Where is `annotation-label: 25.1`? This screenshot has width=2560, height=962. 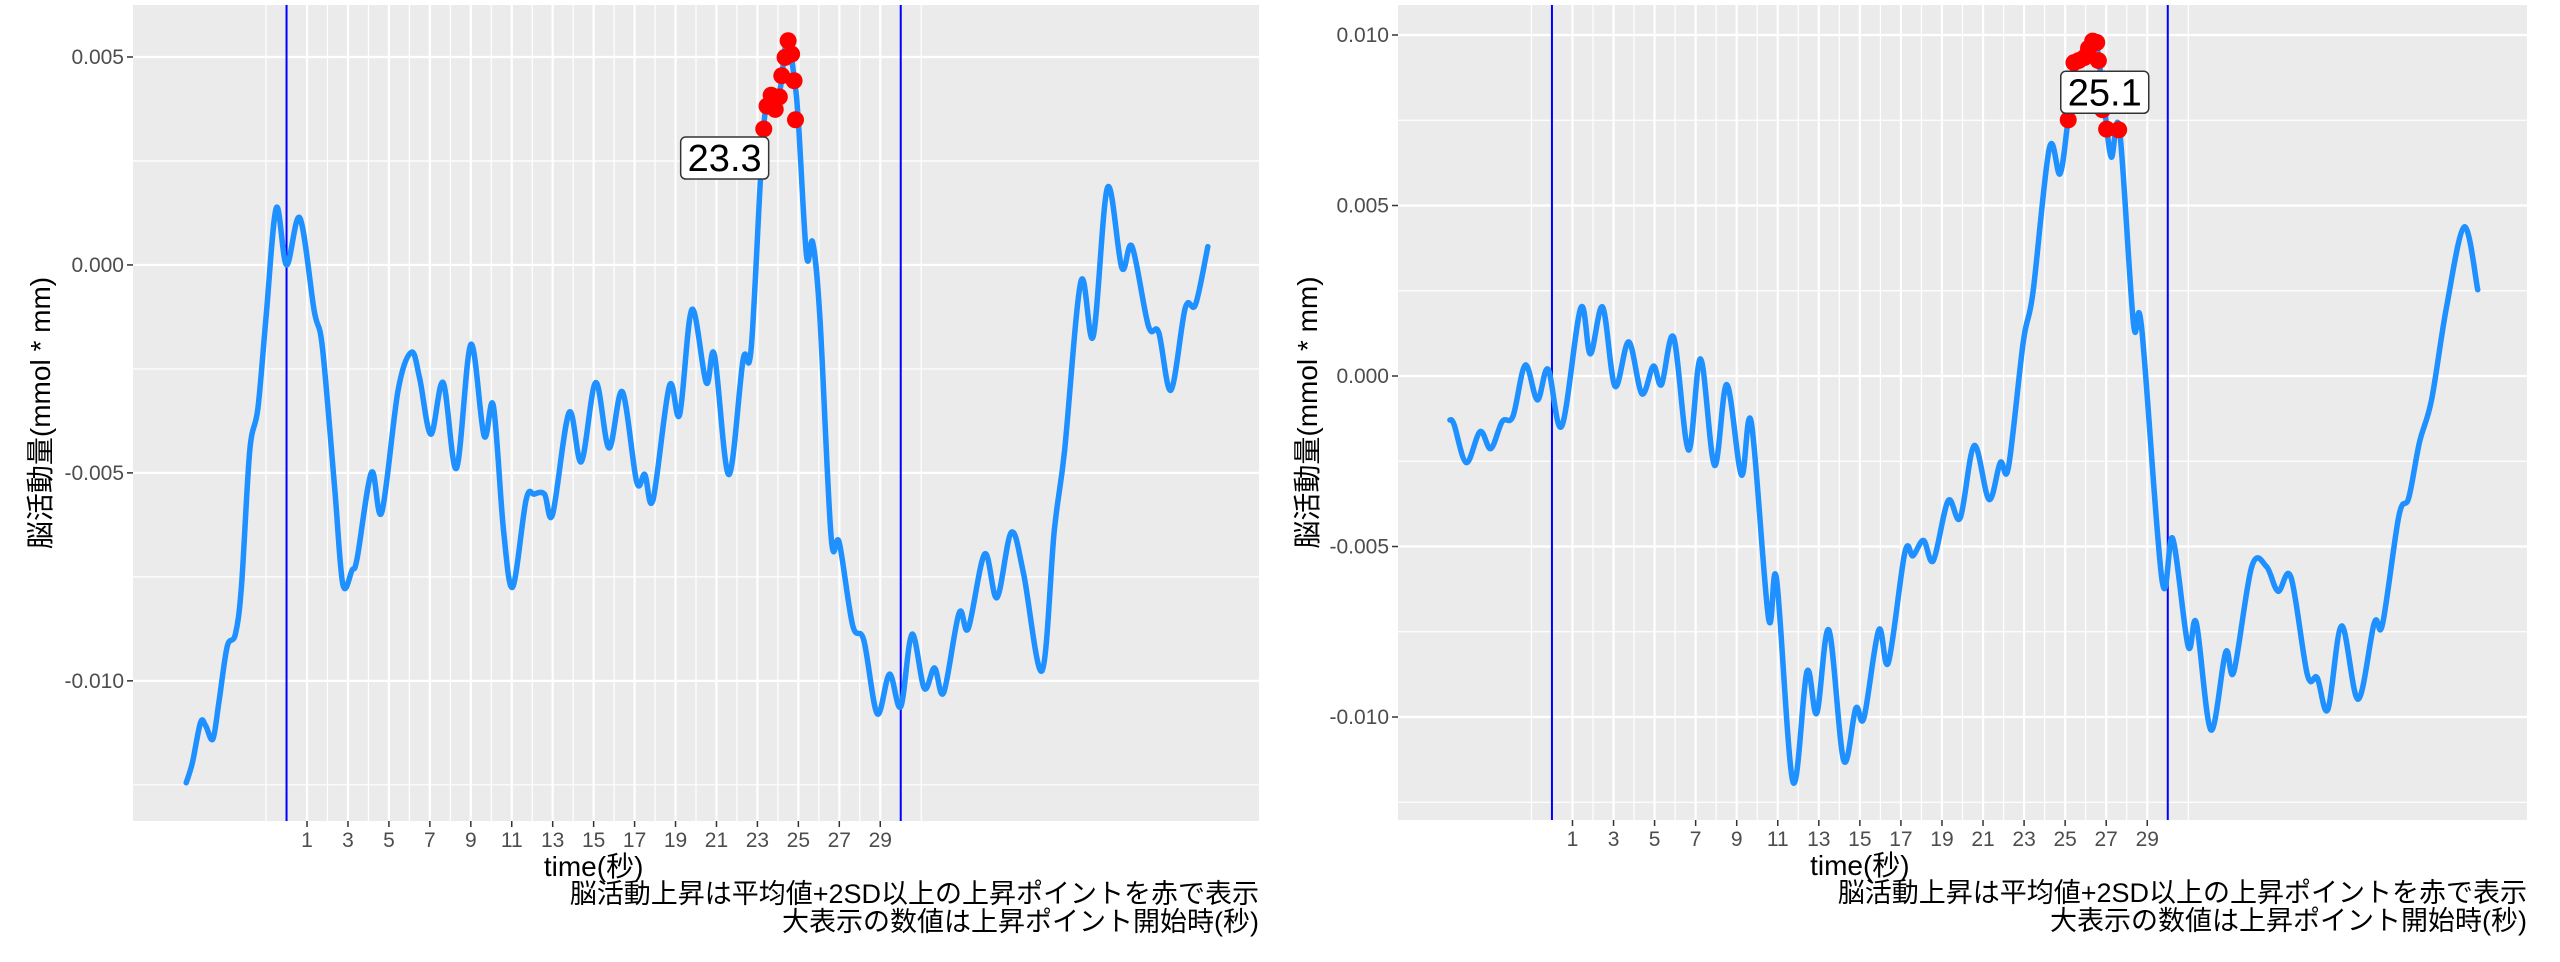
annotation-label: 25.1 is located at coordinates (2105, 93).